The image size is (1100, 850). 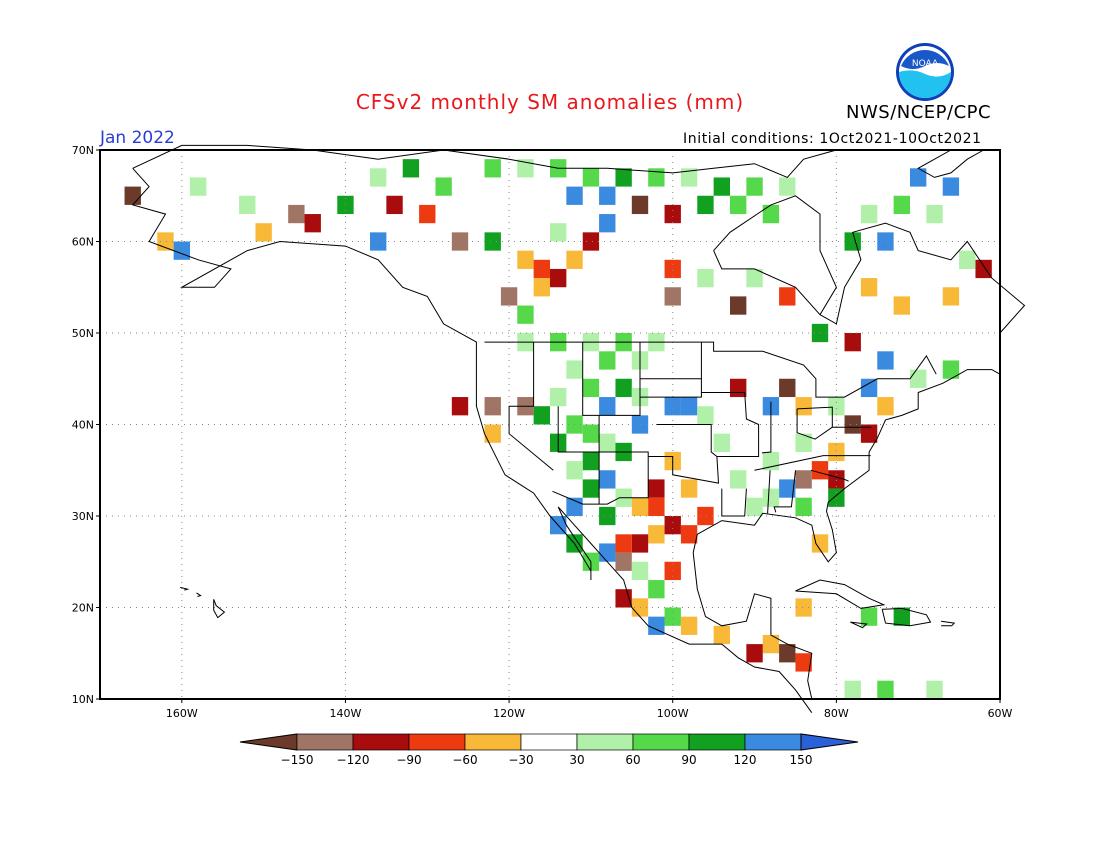 What do you see at coordinates (464, 760) in the screenshot?
I see `colorbar-label: −60` at bounding box center [464, 760].